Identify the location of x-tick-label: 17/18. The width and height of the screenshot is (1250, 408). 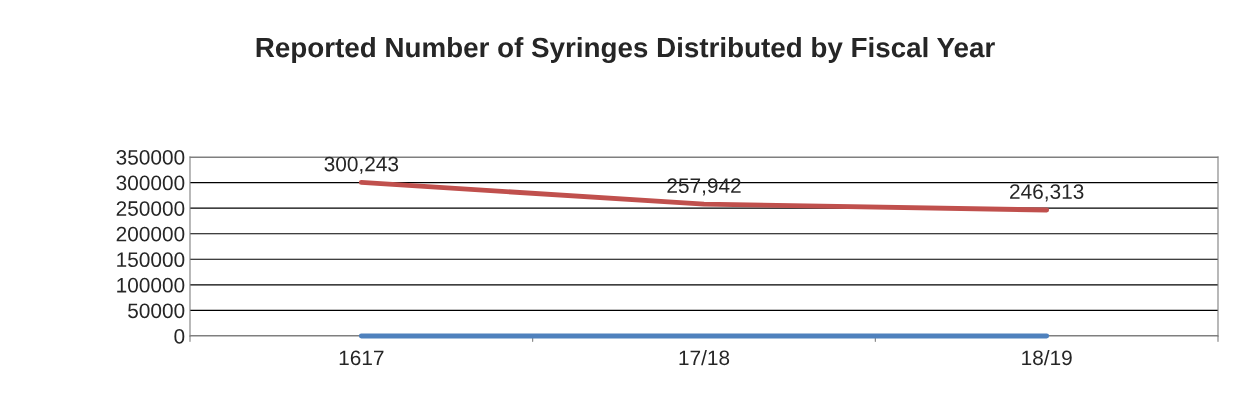
(704, 357).